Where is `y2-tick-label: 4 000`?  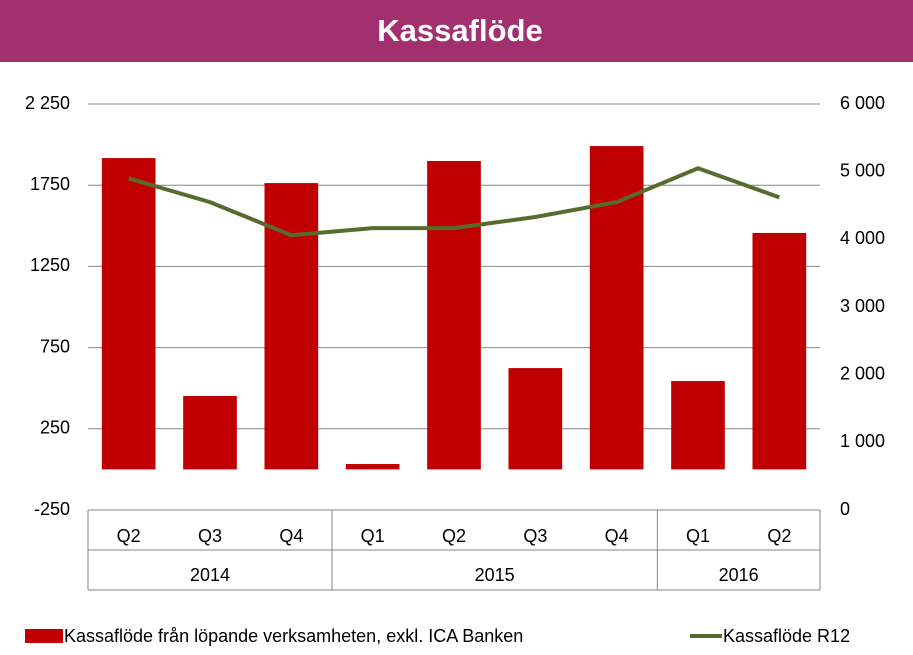
y2-tick-label: 4 000 is located at coordinates (862, 238).